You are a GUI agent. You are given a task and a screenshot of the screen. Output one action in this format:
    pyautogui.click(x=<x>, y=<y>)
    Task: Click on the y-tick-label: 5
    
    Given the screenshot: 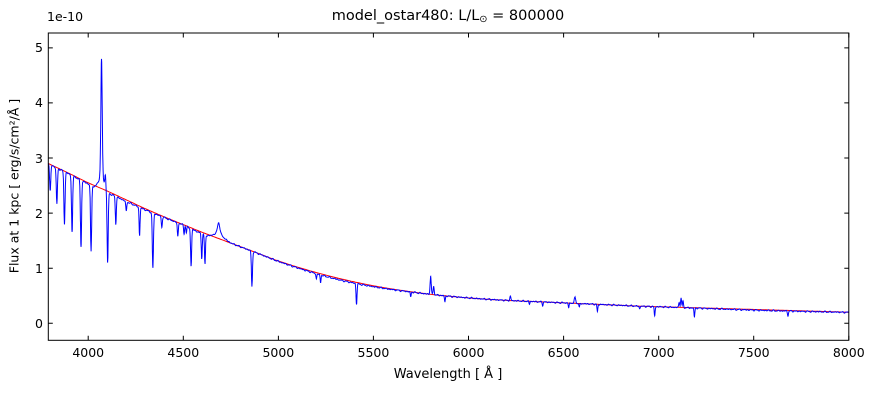 What is the action you would take?
    pyautogui.click(x=39, y=48)
    